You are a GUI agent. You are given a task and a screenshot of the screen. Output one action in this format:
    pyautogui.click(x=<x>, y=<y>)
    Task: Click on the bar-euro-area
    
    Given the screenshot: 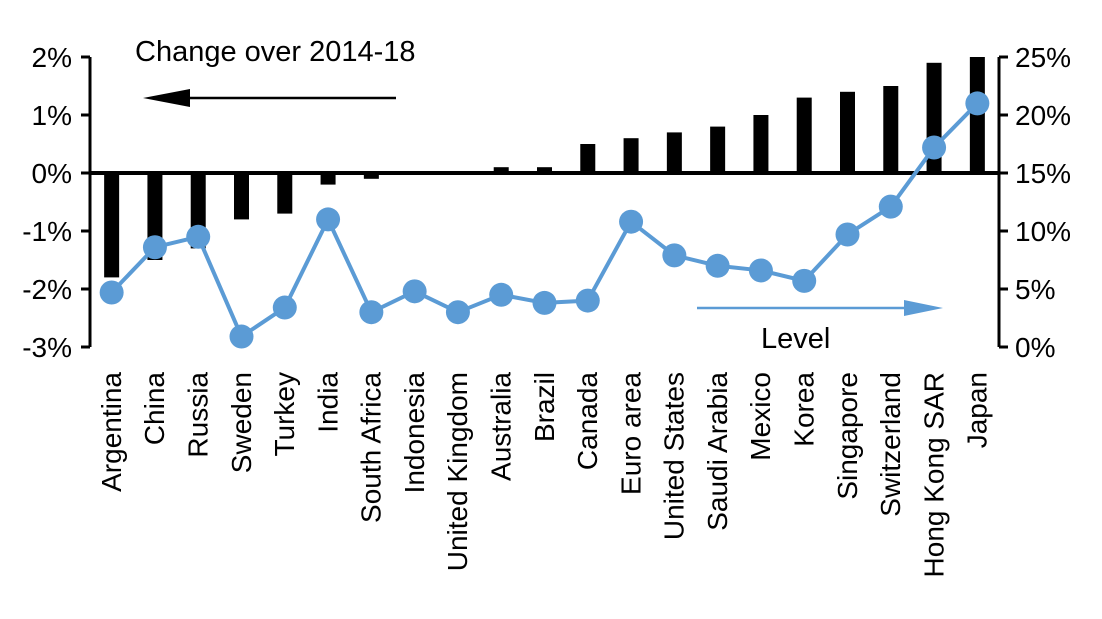 What is the action you would take?
    pyautogui.click(x=631, y=155)
    